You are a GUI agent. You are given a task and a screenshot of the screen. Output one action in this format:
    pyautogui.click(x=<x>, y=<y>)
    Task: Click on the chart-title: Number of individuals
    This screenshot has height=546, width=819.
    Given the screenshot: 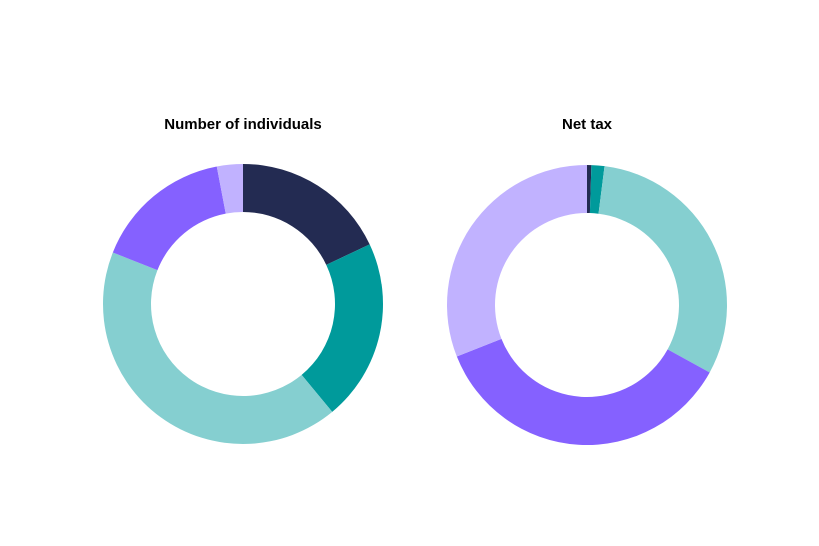 What is the action you would take?
    pyautogui.click(x=243, y=124)
    